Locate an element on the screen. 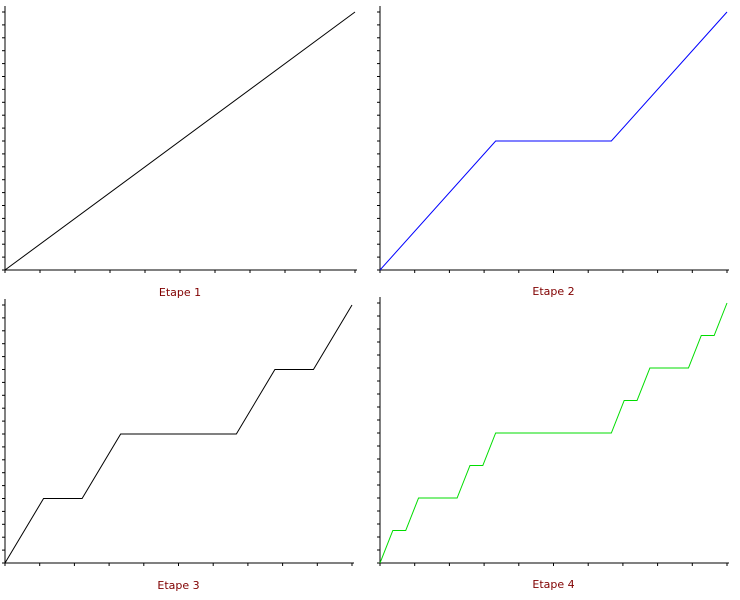 The width and height of the screenshot is (740, 600). chart-title: Etape 4 is located at coordinates (553, 584).